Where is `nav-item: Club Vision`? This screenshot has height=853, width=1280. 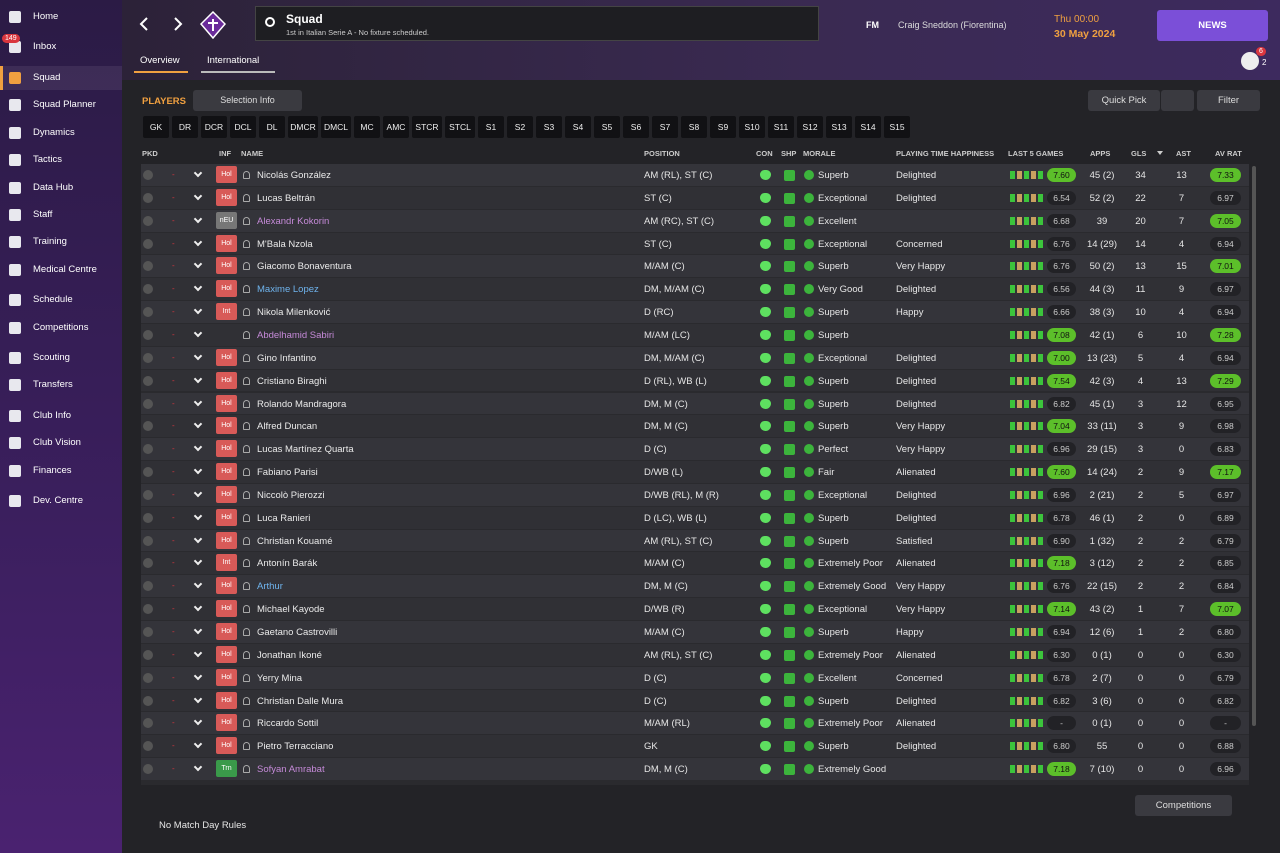
nav-item: Club Vision is located at coordinates (57, 442).